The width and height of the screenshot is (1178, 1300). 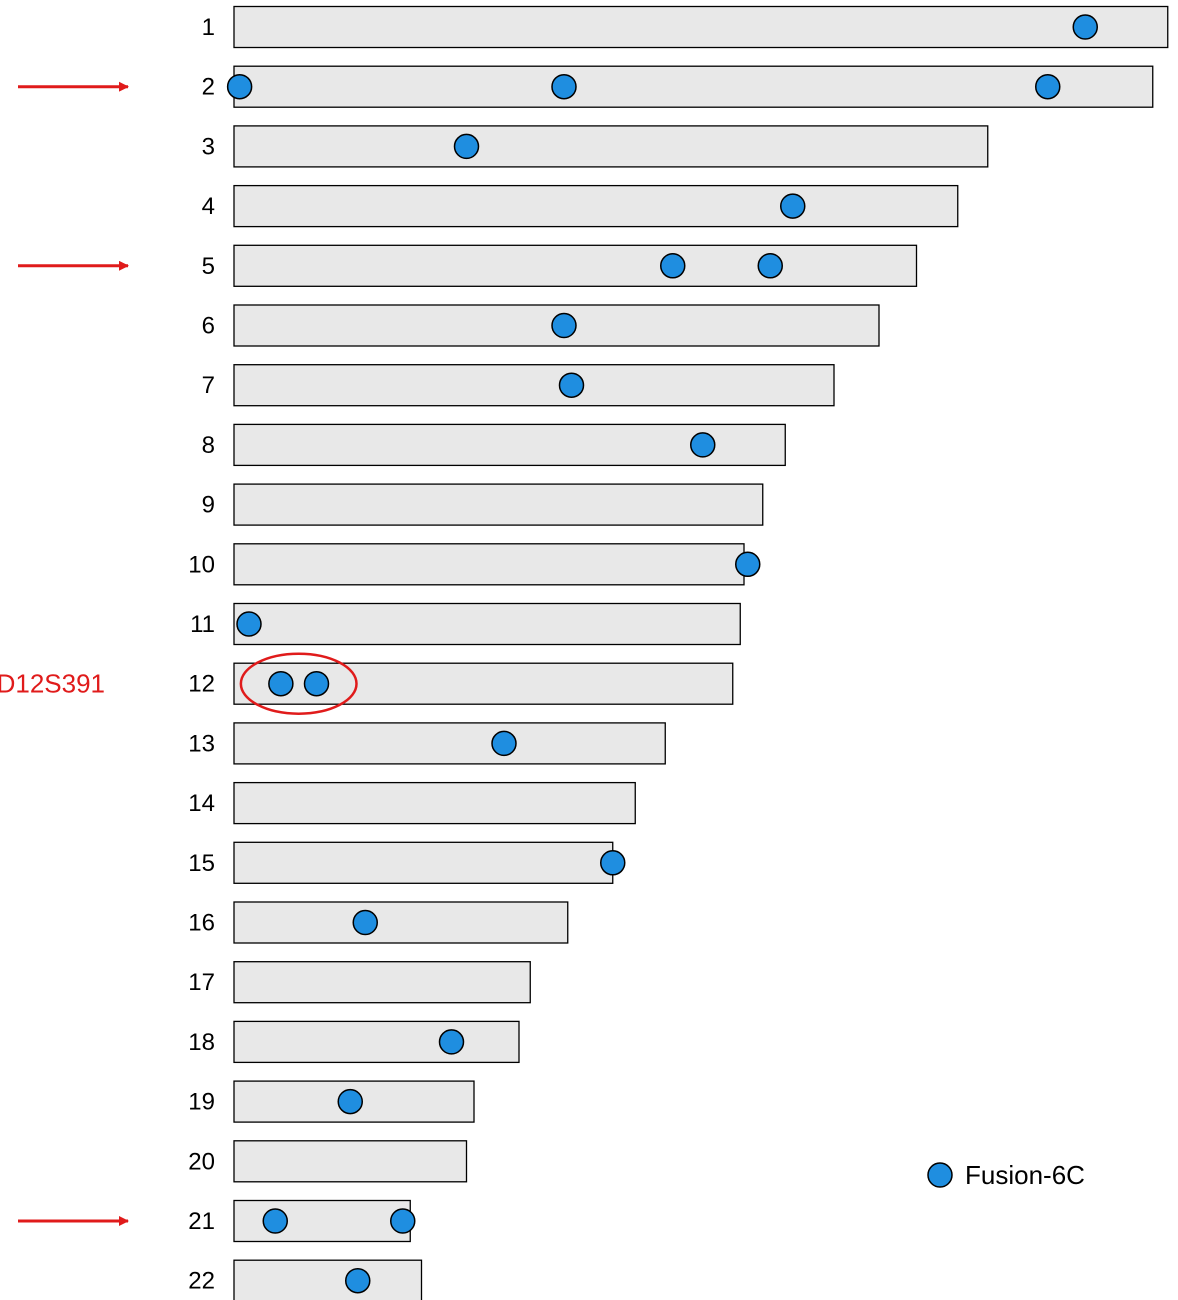 I want to click on legend-marker, so click(x=940, y=1175).